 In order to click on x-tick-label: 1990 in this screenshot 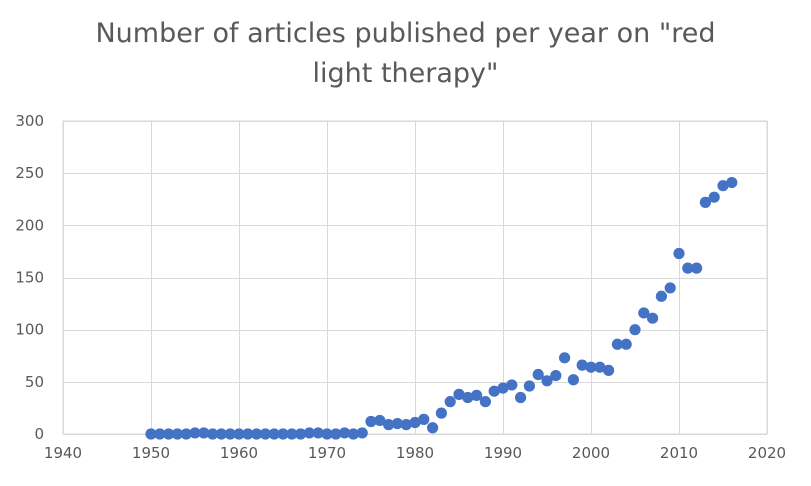, I will do `click(503, 453)`.